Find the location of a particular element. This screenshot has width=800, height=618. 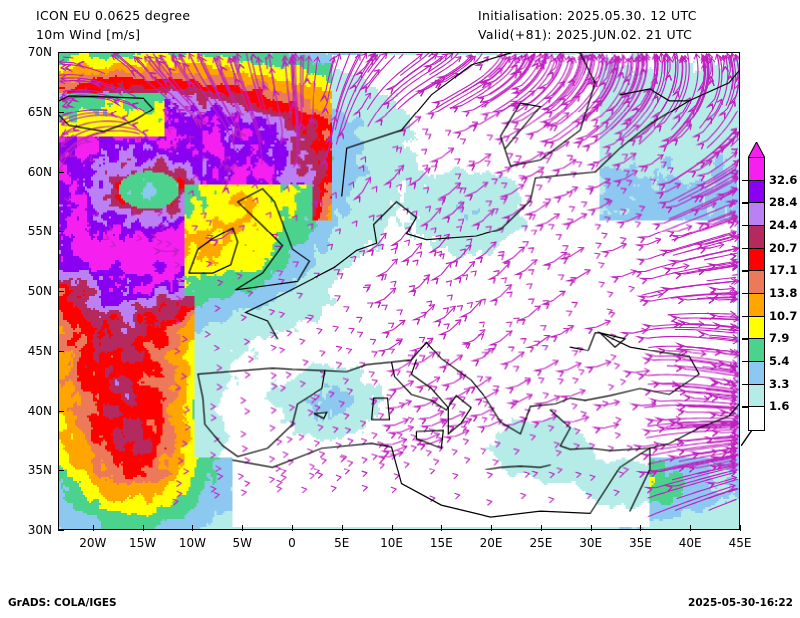

y-tick-label: 70N is located at coordinates (39, 52).